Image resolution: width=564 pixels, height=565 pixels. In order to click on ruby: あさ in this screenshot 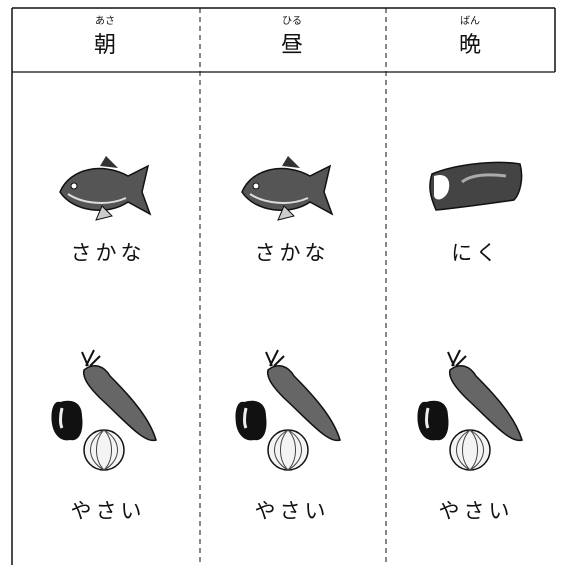, I will do `click(105, 21)`.